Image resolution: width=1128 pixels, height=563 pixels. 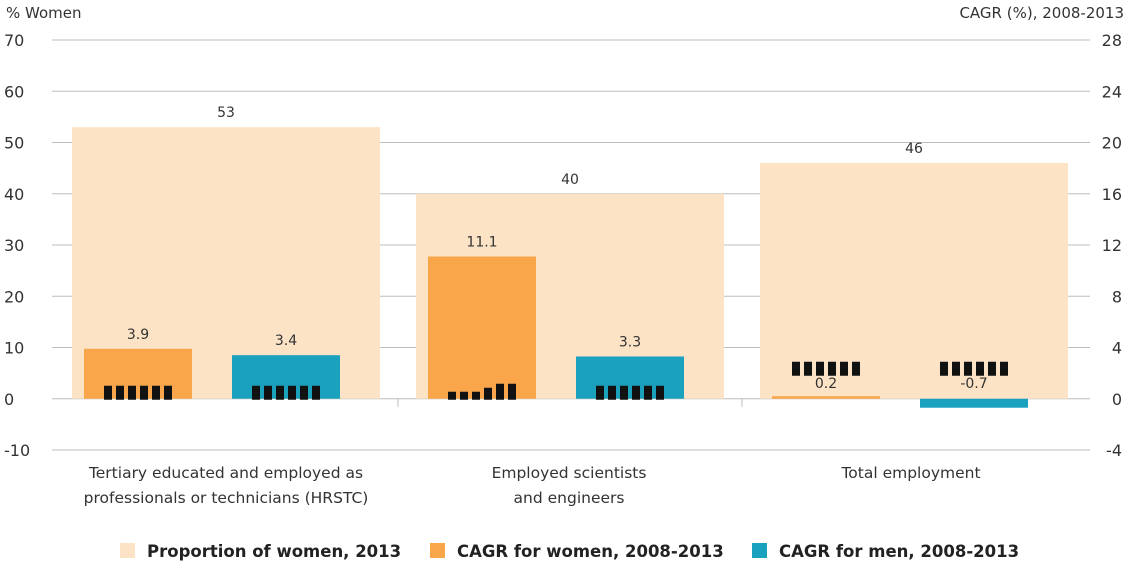 What do you see at coordinates (569, 498) in the screenshot?
I see `category-label: and engineers` at bounding box center [569, 498].